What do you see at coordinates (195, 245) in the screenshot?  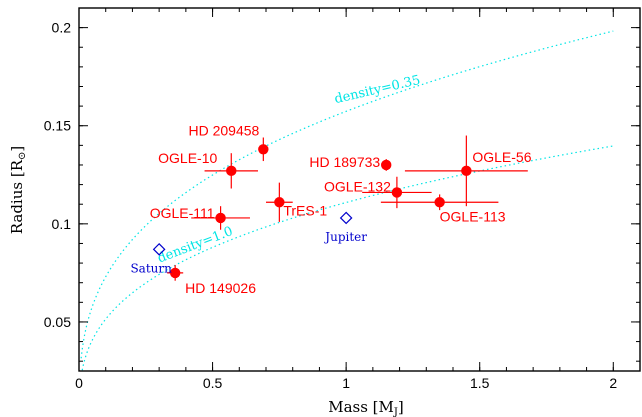 I see `density-curve-label: density=1.0` at bounding box center [195, 245].